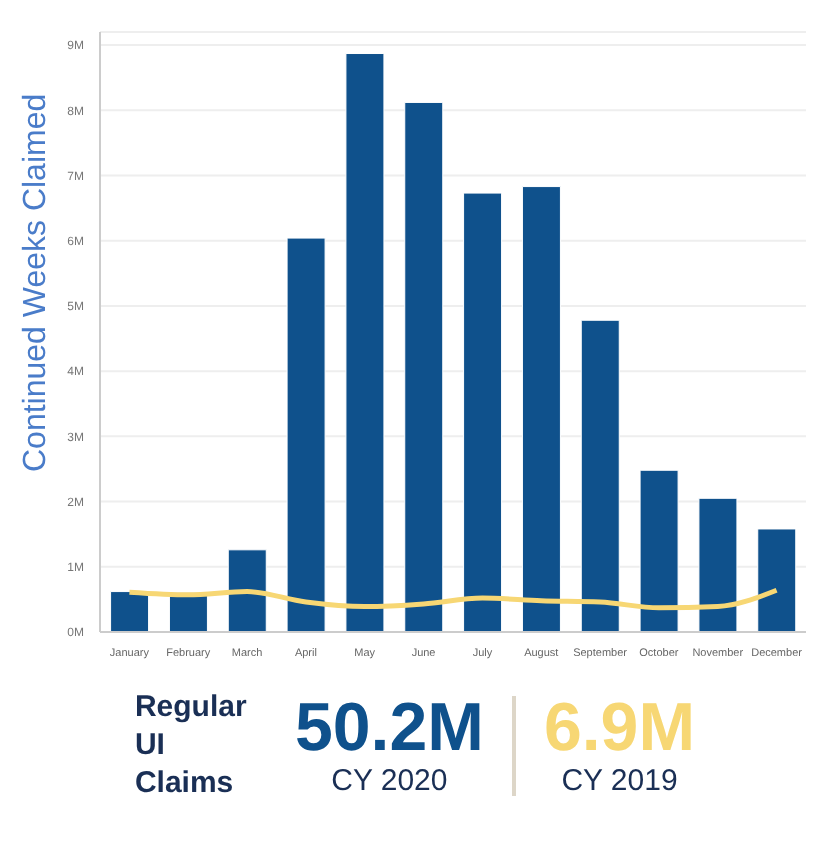 The image size is (830, 842). Describe the element at coordinates (389, 728) in the screenshot. I see `text: 50.2M` at that location.